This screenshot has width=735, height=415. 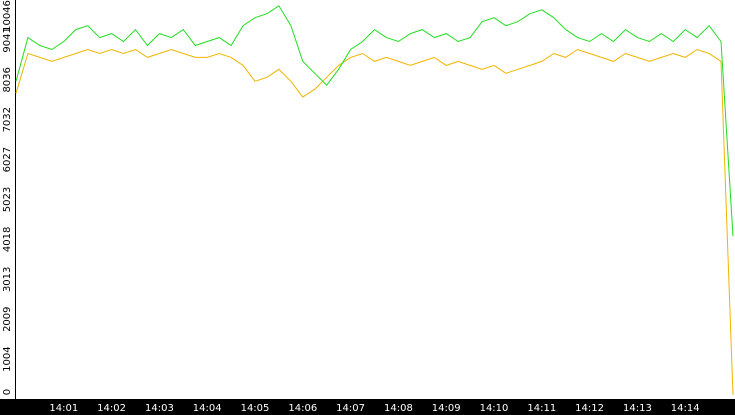 What do you see at coordinates (350, 408) in the screenshot?
I see `x-tick-label: 14:07` at bounding box center [350, 408].